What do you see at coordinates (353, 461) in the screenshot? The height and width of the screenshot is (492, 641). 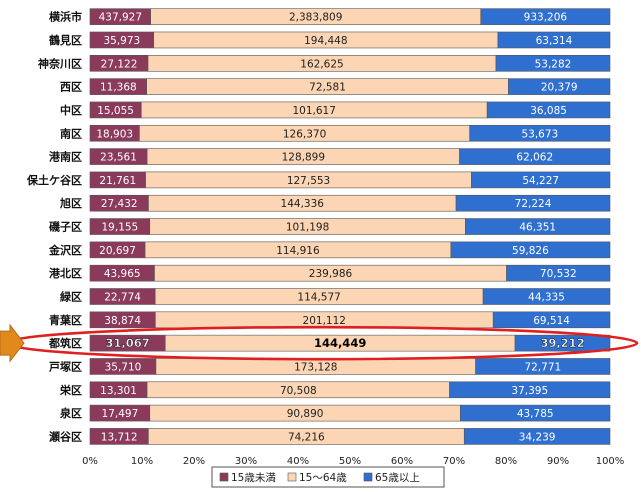 I see `x-axis-ticks: 0% 10% 20% 30% 40% 50% 60% 70% 80% 90% 100%` at bounding box center [353, 461].